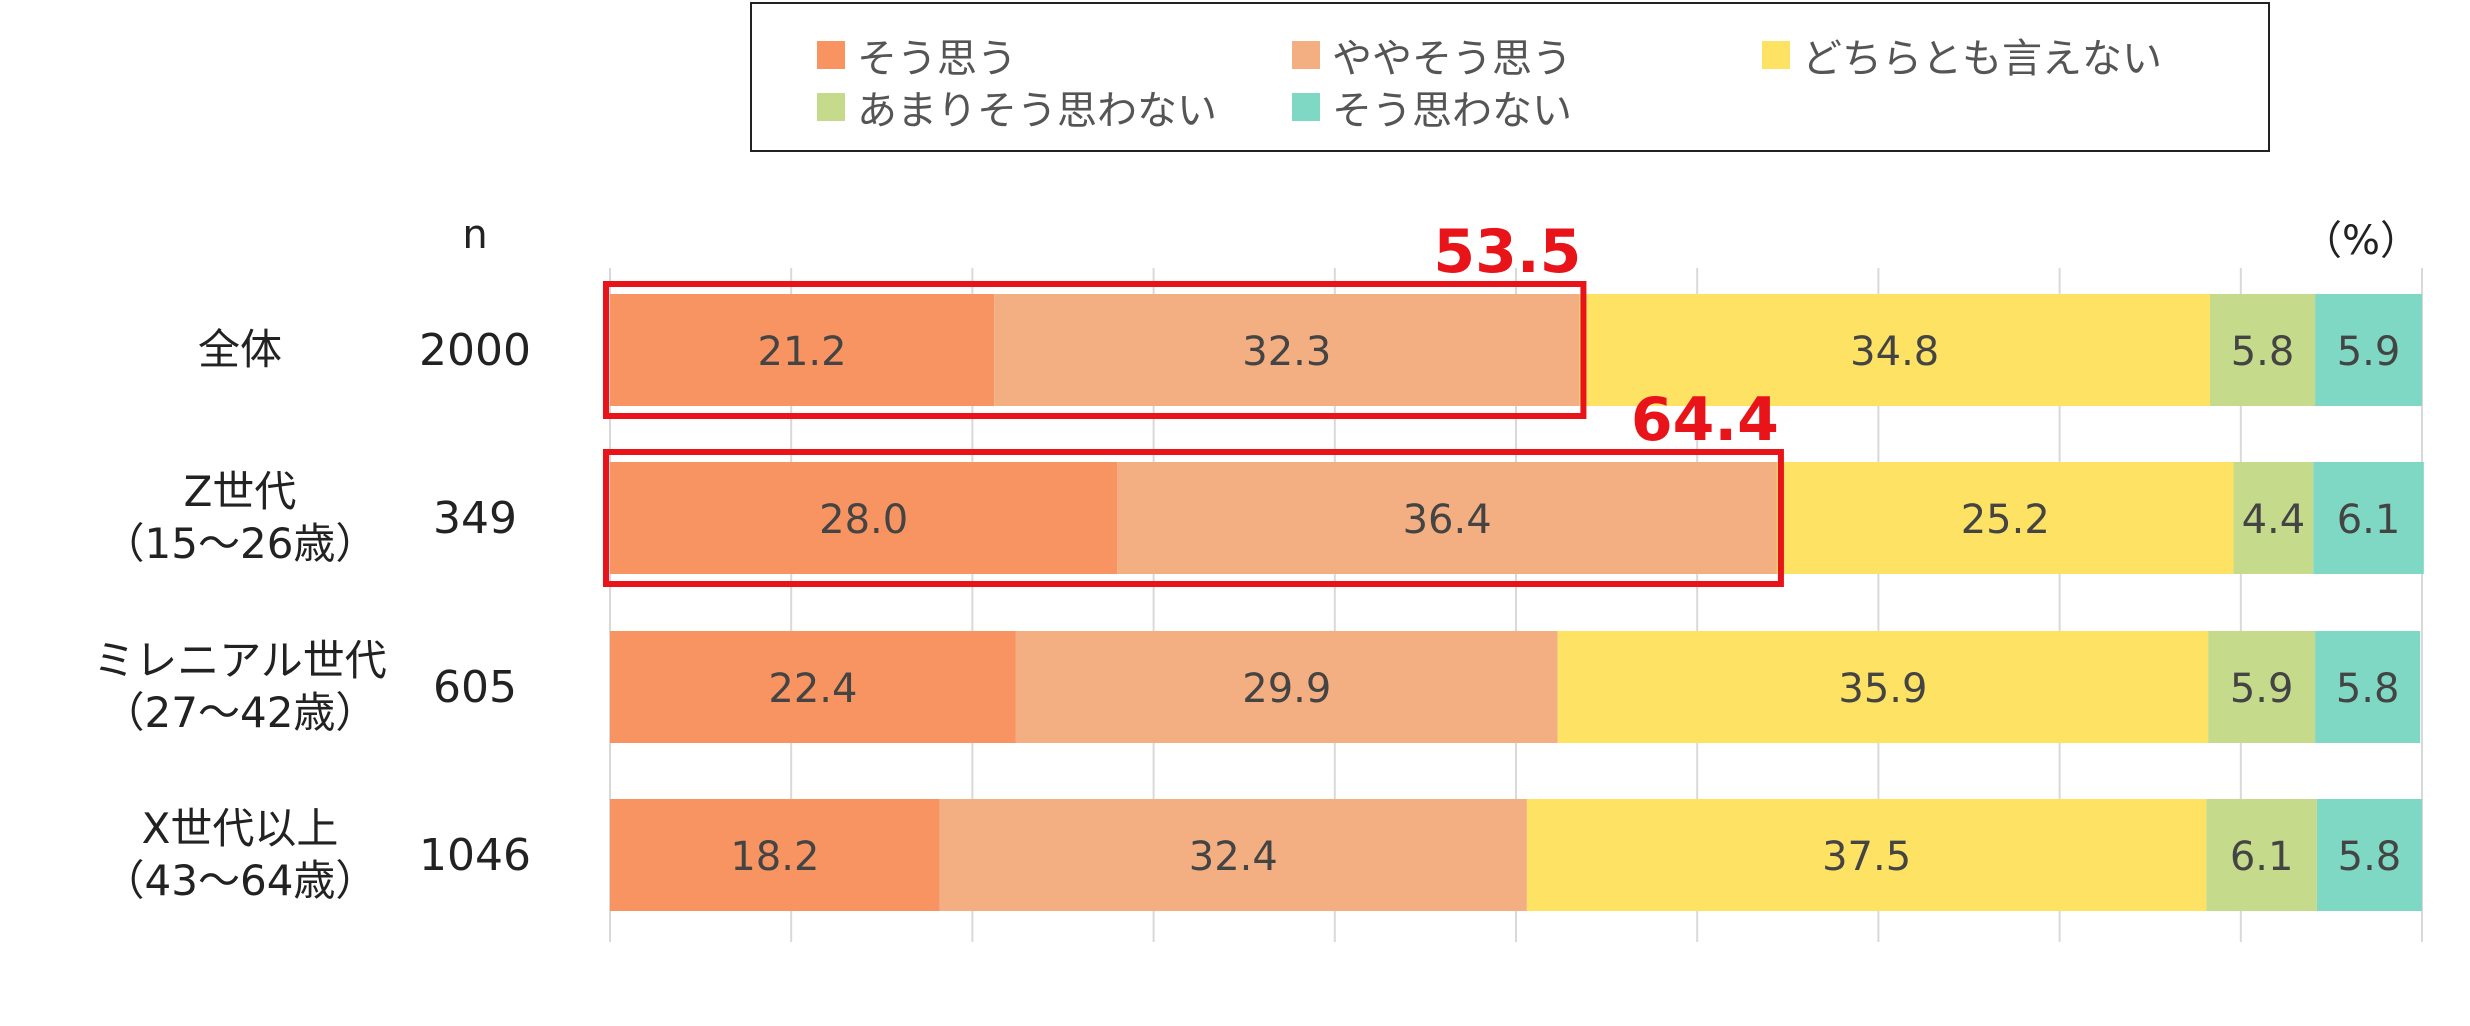  What do you see at coordinates (475, 855) in the screenshot?
I see `n-value: 1046` at bounding box center [475, 855].